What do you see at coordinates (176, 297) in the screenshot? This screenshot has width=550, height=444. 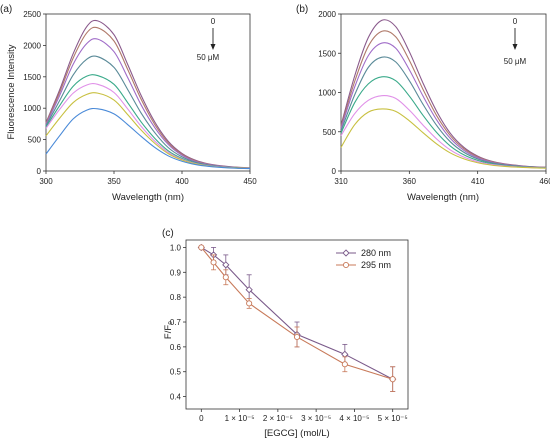 I see `y-tick-label: 0.8` at bounding box center [176, 297].